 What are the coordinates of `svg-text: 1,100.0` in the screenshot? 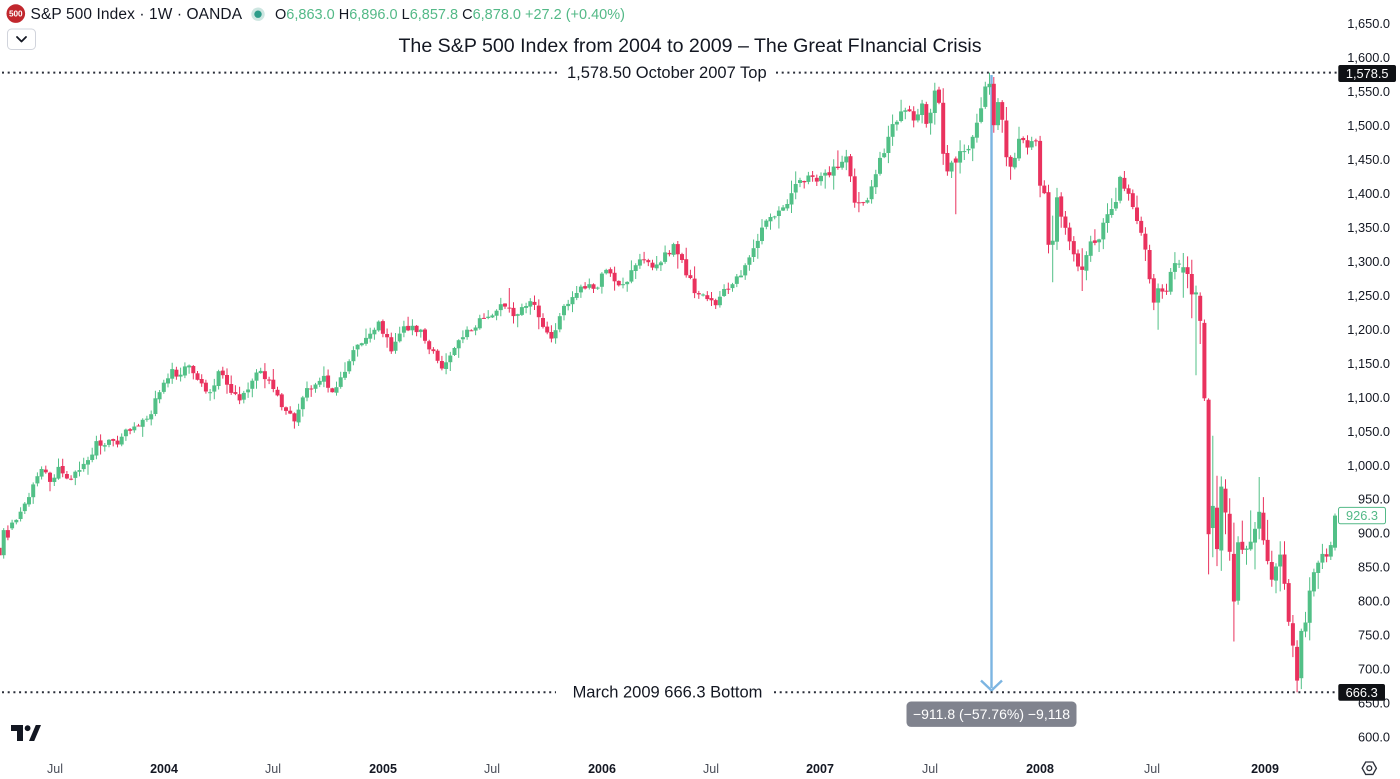 It's located at (1368, 397).